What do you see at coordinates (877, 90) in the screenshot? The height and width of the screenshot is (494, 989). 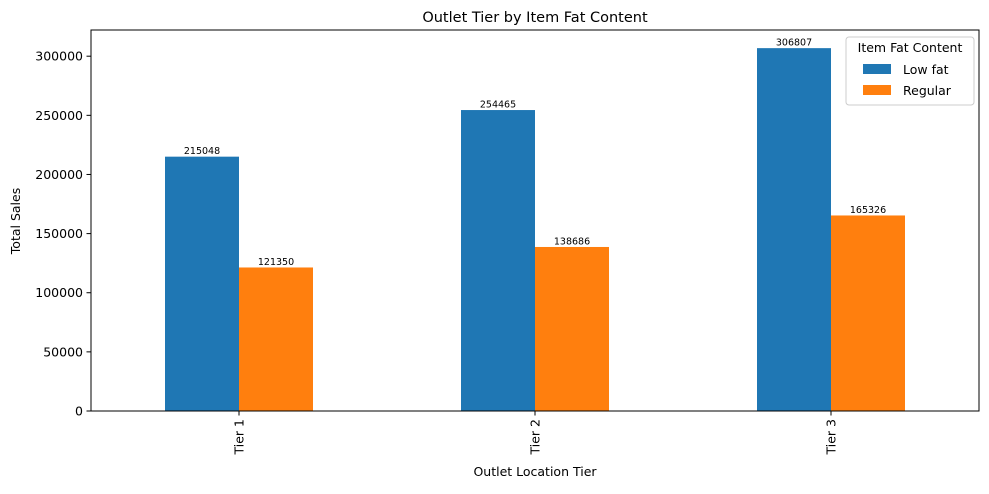 I see `legend-swatch-regular` at bounding box center [877, 90].